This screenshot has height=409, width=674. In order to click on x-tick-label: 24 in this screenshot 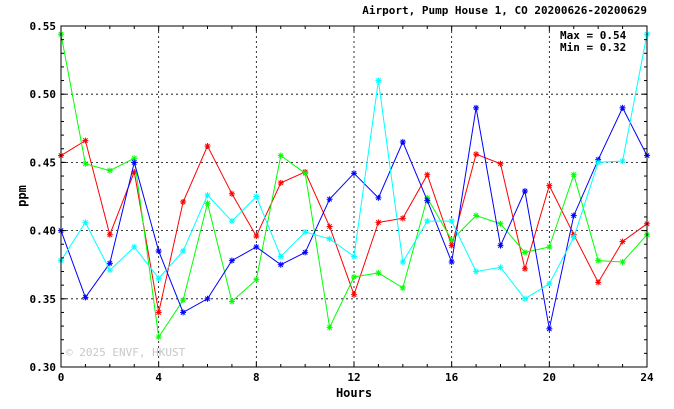, I will do `click(647, 377)`.